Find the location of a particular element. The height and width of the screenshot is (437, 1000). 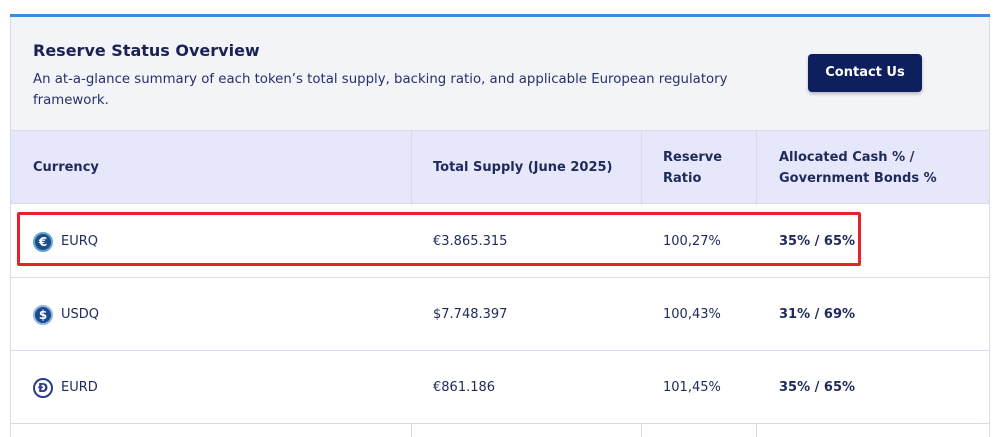

allocation-cell: 31% / 69% is located at coordinates (817, 314).